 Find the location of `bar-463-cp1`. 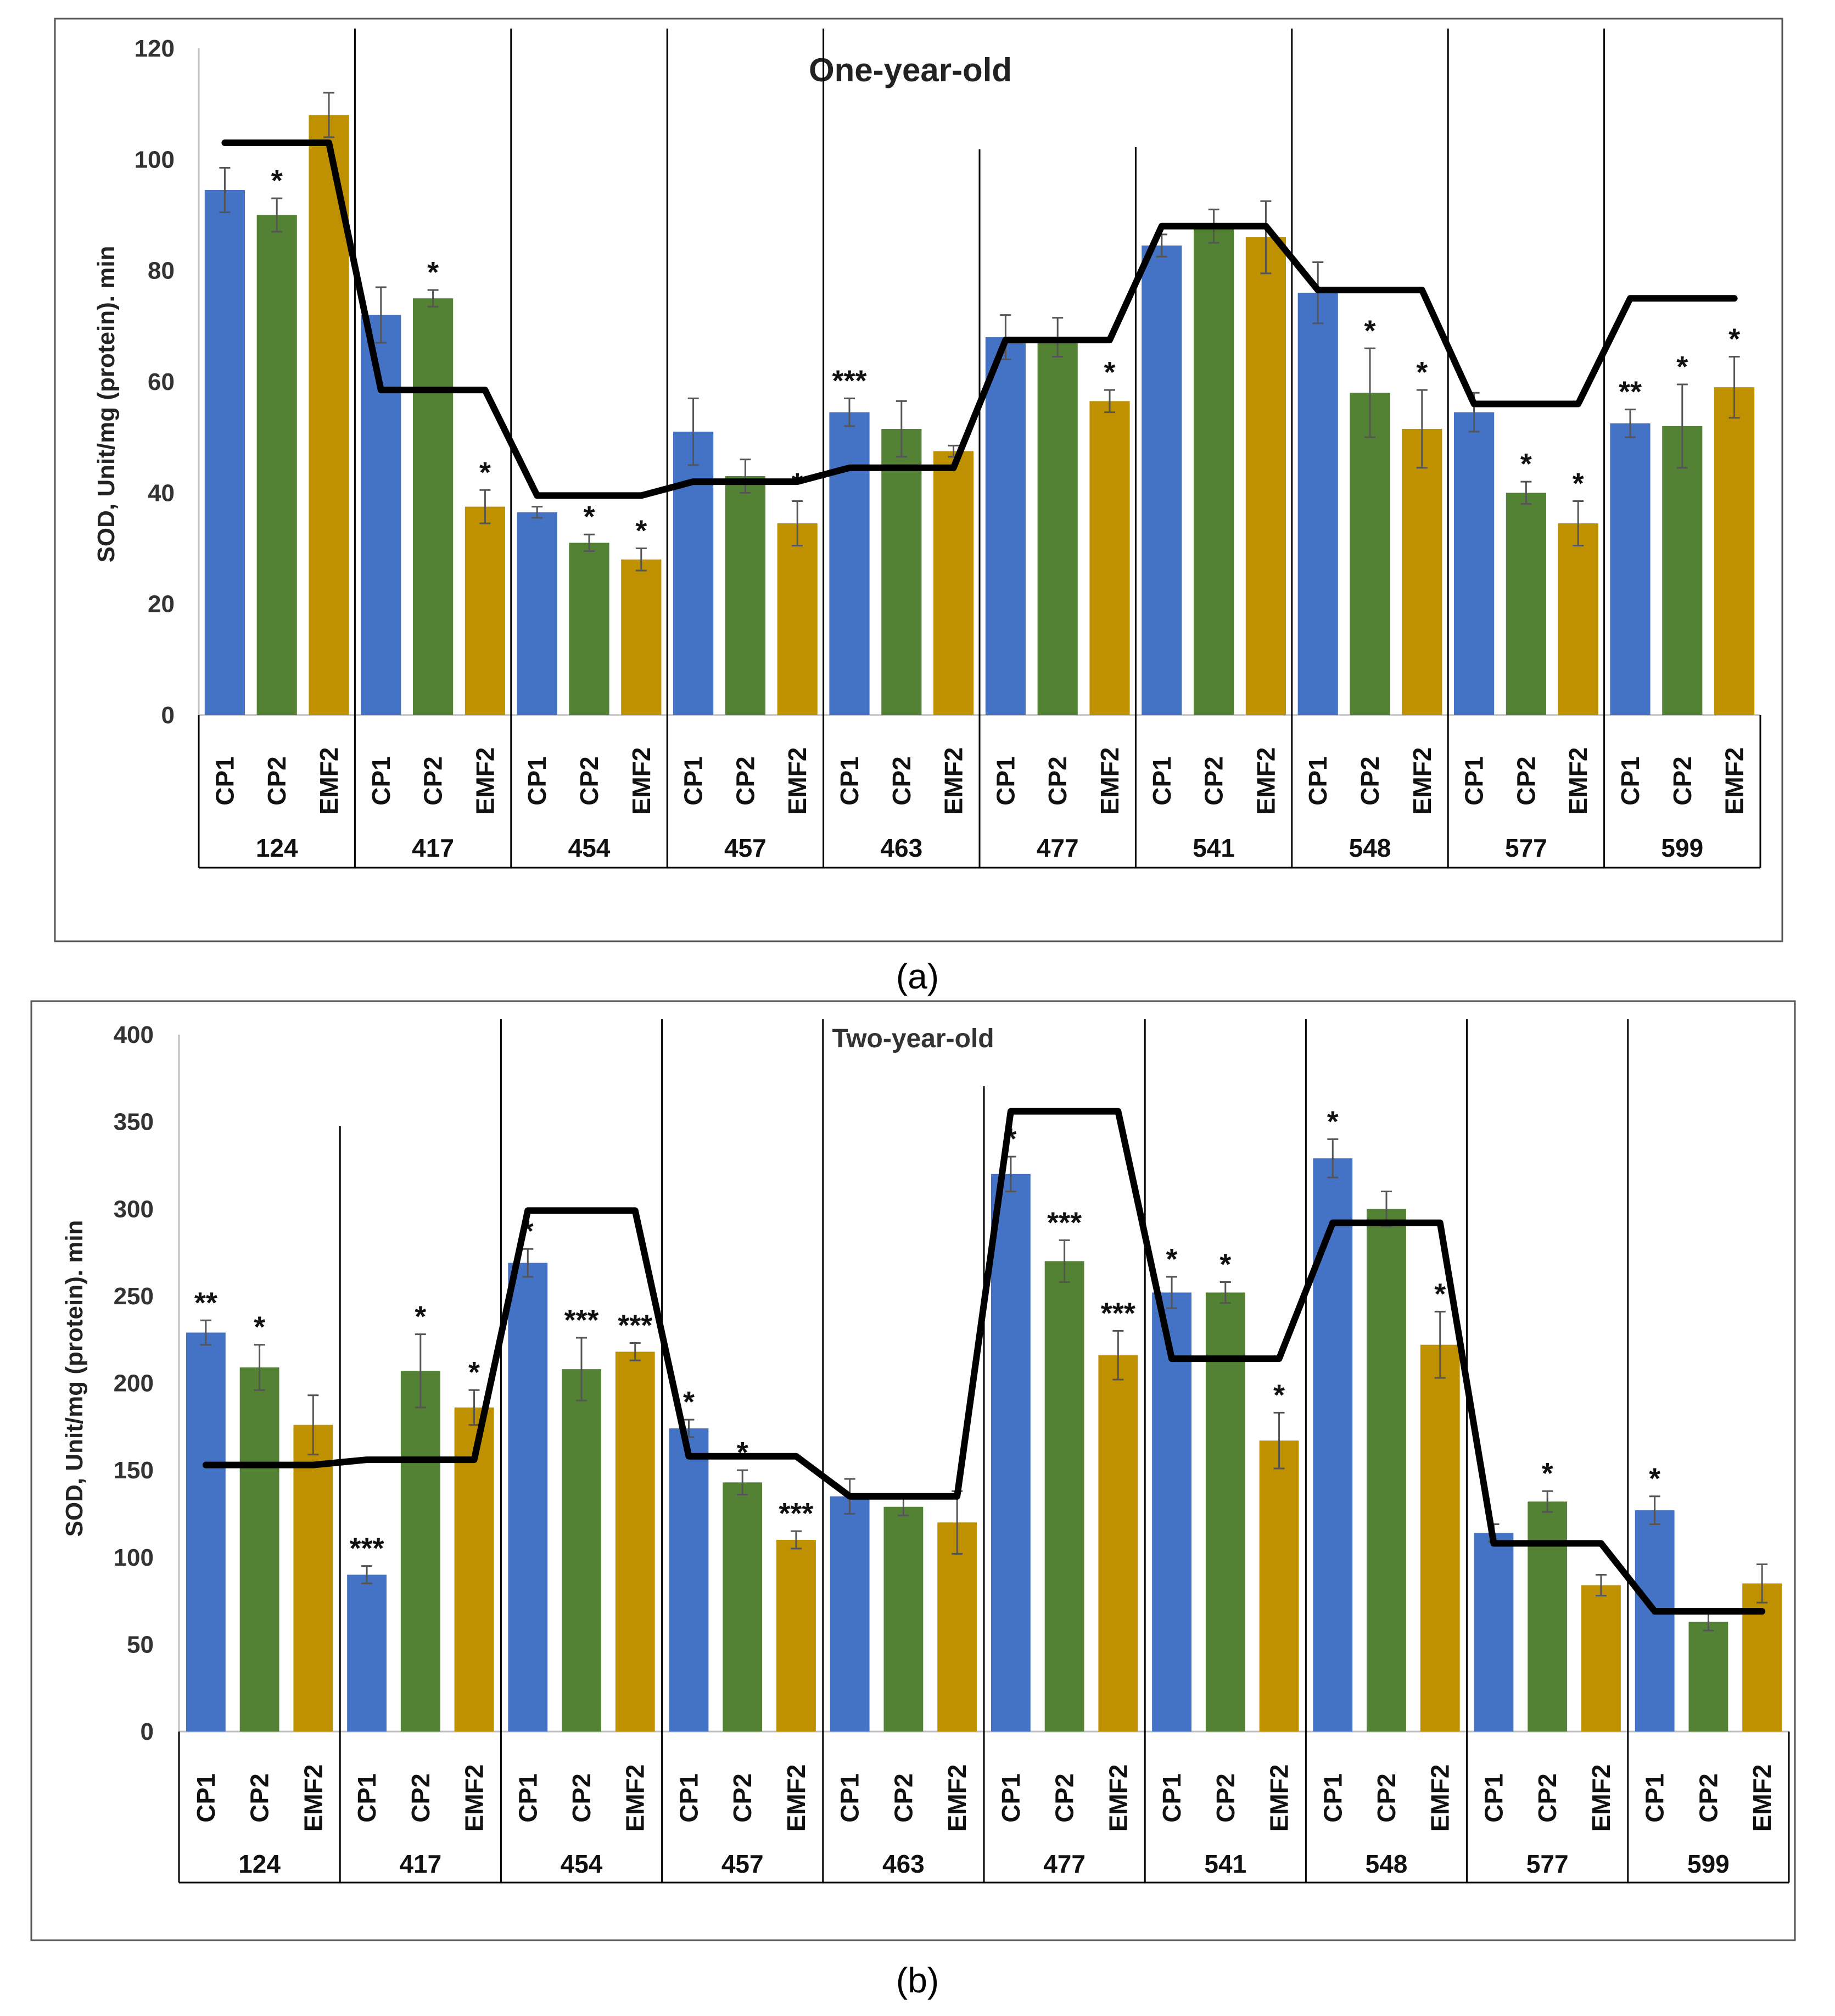

bar-463-cp1 is located at coordinates (850, 1614).